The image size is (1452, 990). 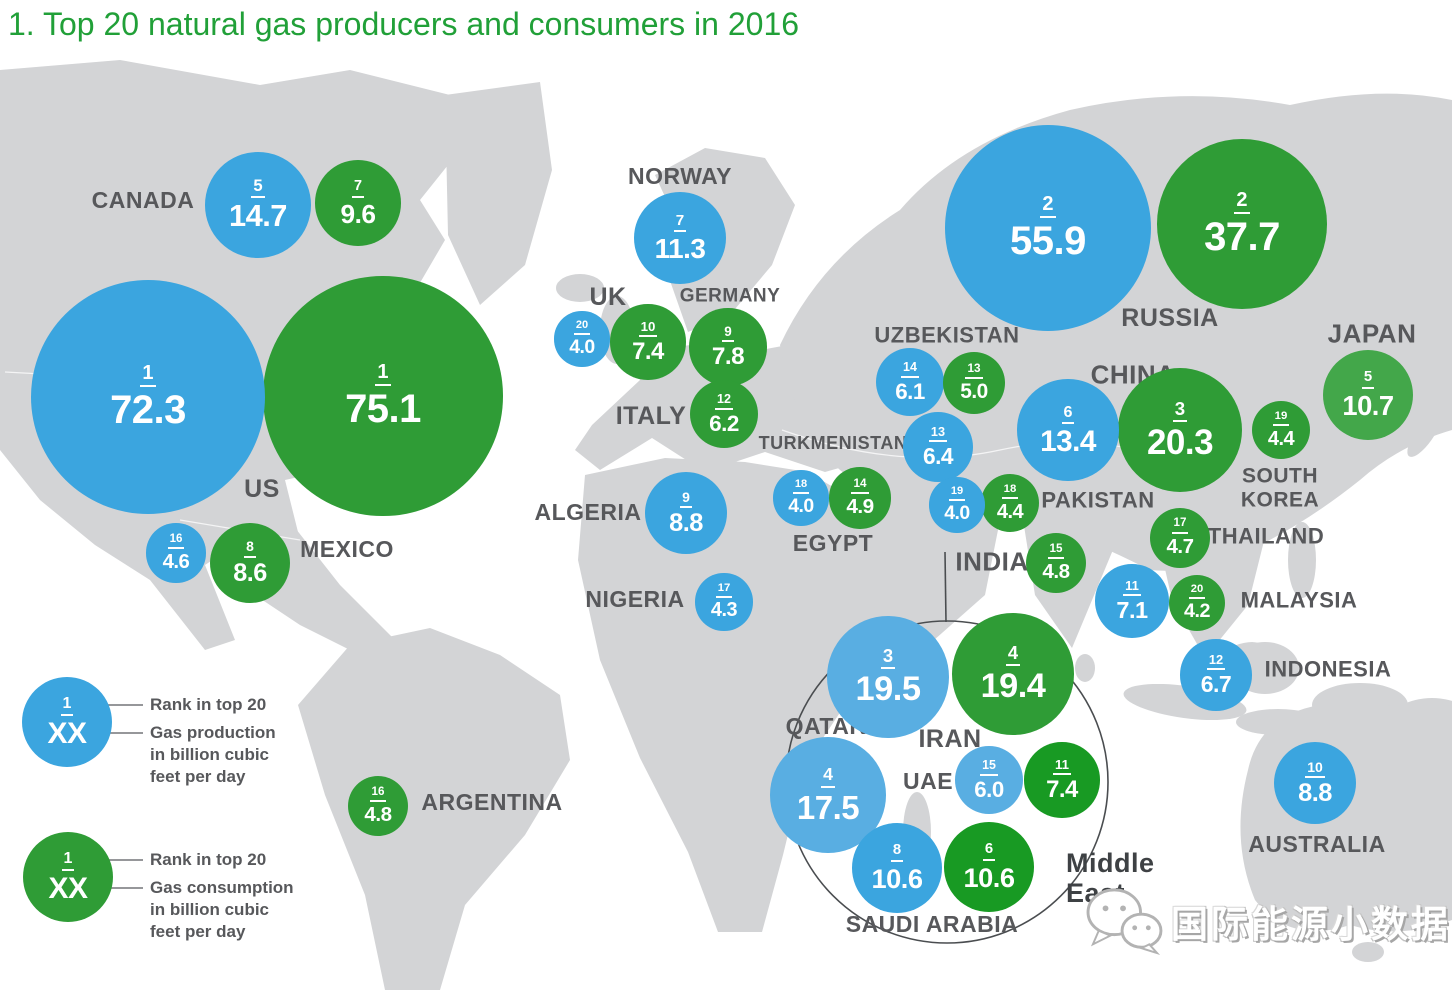 I want to click on bubble-production-australia: 10 8.8, so click(x=1315, y=783).